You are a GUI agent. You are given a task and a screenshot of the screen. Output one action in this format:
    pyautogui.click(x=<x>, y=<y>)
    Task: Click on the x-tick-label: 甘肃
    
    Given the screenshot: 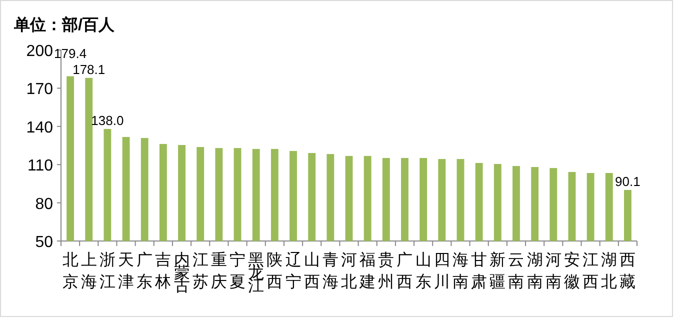 What is the action you would take?
    pyautogui.click(x=479, y=271)
    